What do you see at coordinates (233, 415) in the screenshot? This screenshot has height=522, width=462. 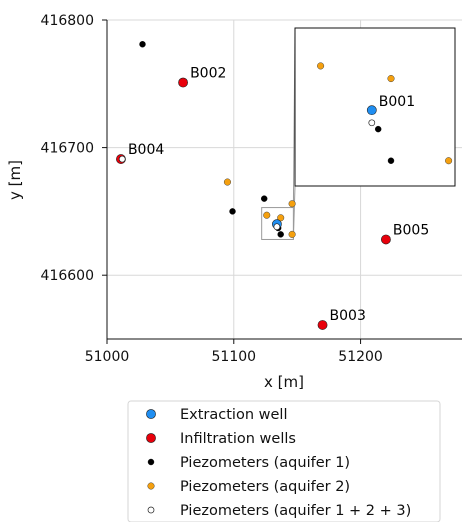 I see `legend-label: Extraction well` at bounding box center [233, 415].